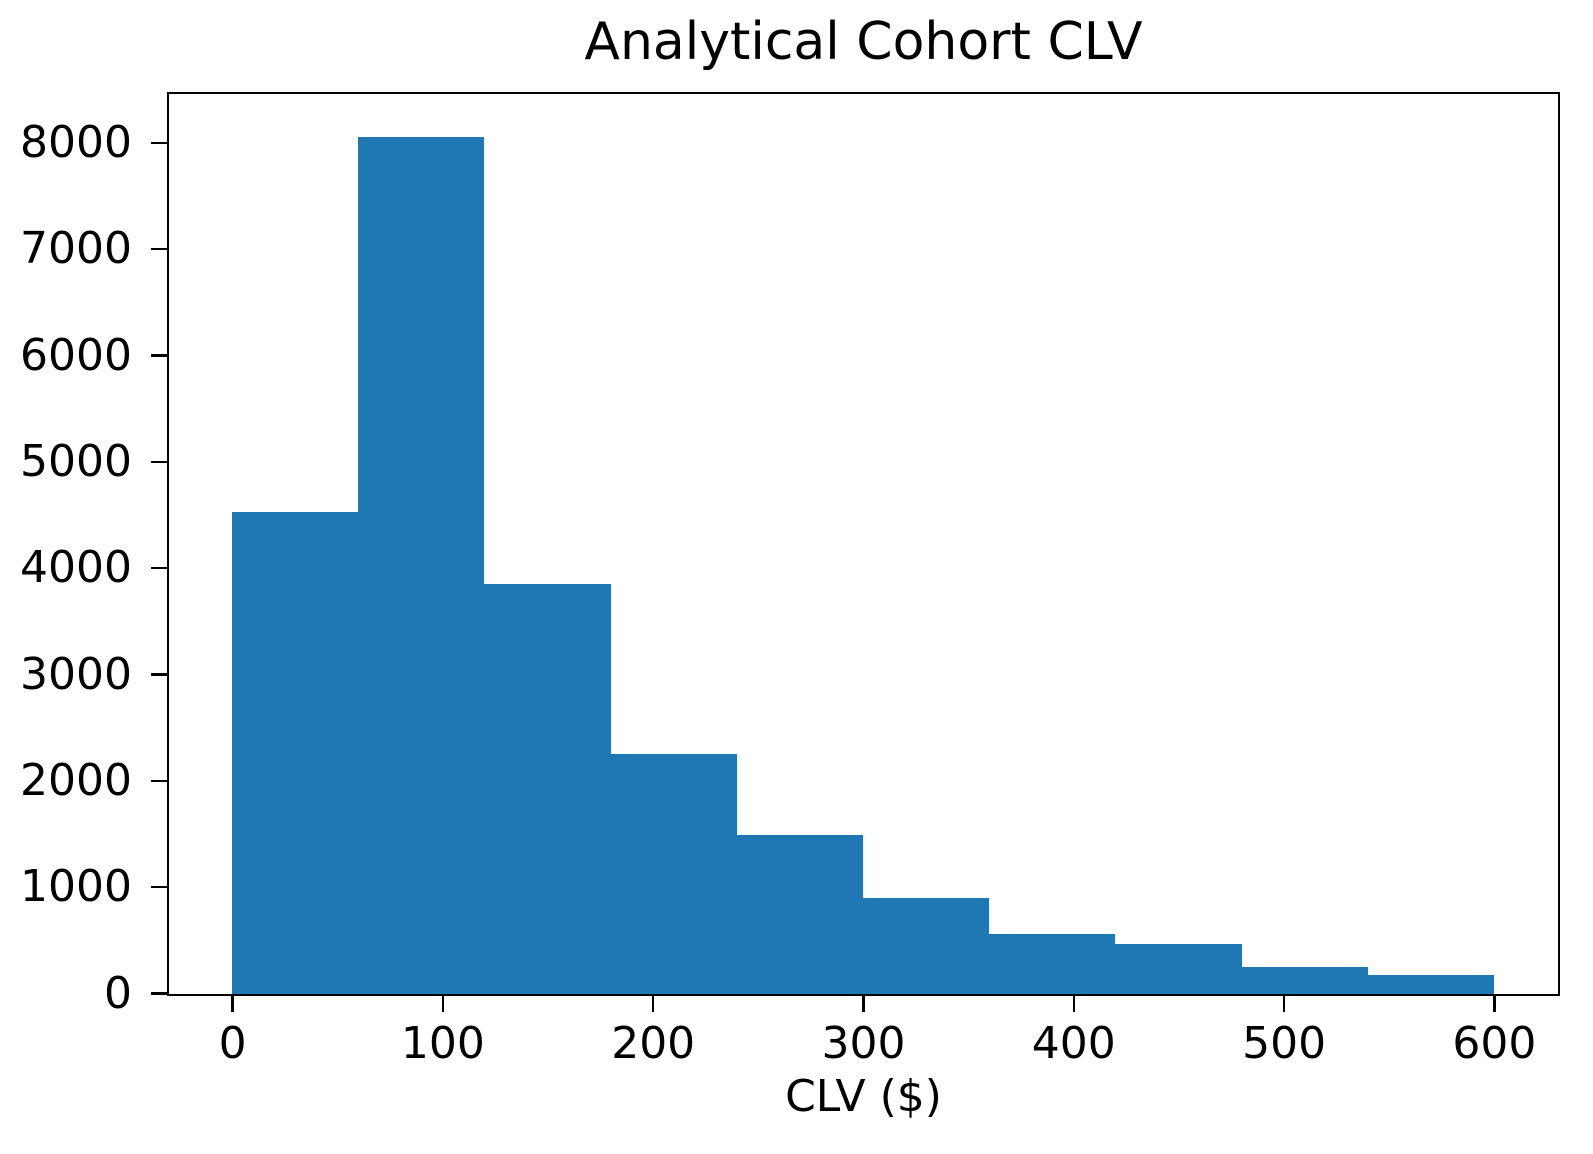  What do you see at coordinates (76, 887) in the screenshot?
I see `y-tick-label: 1000` at bounding box center [76, 887].